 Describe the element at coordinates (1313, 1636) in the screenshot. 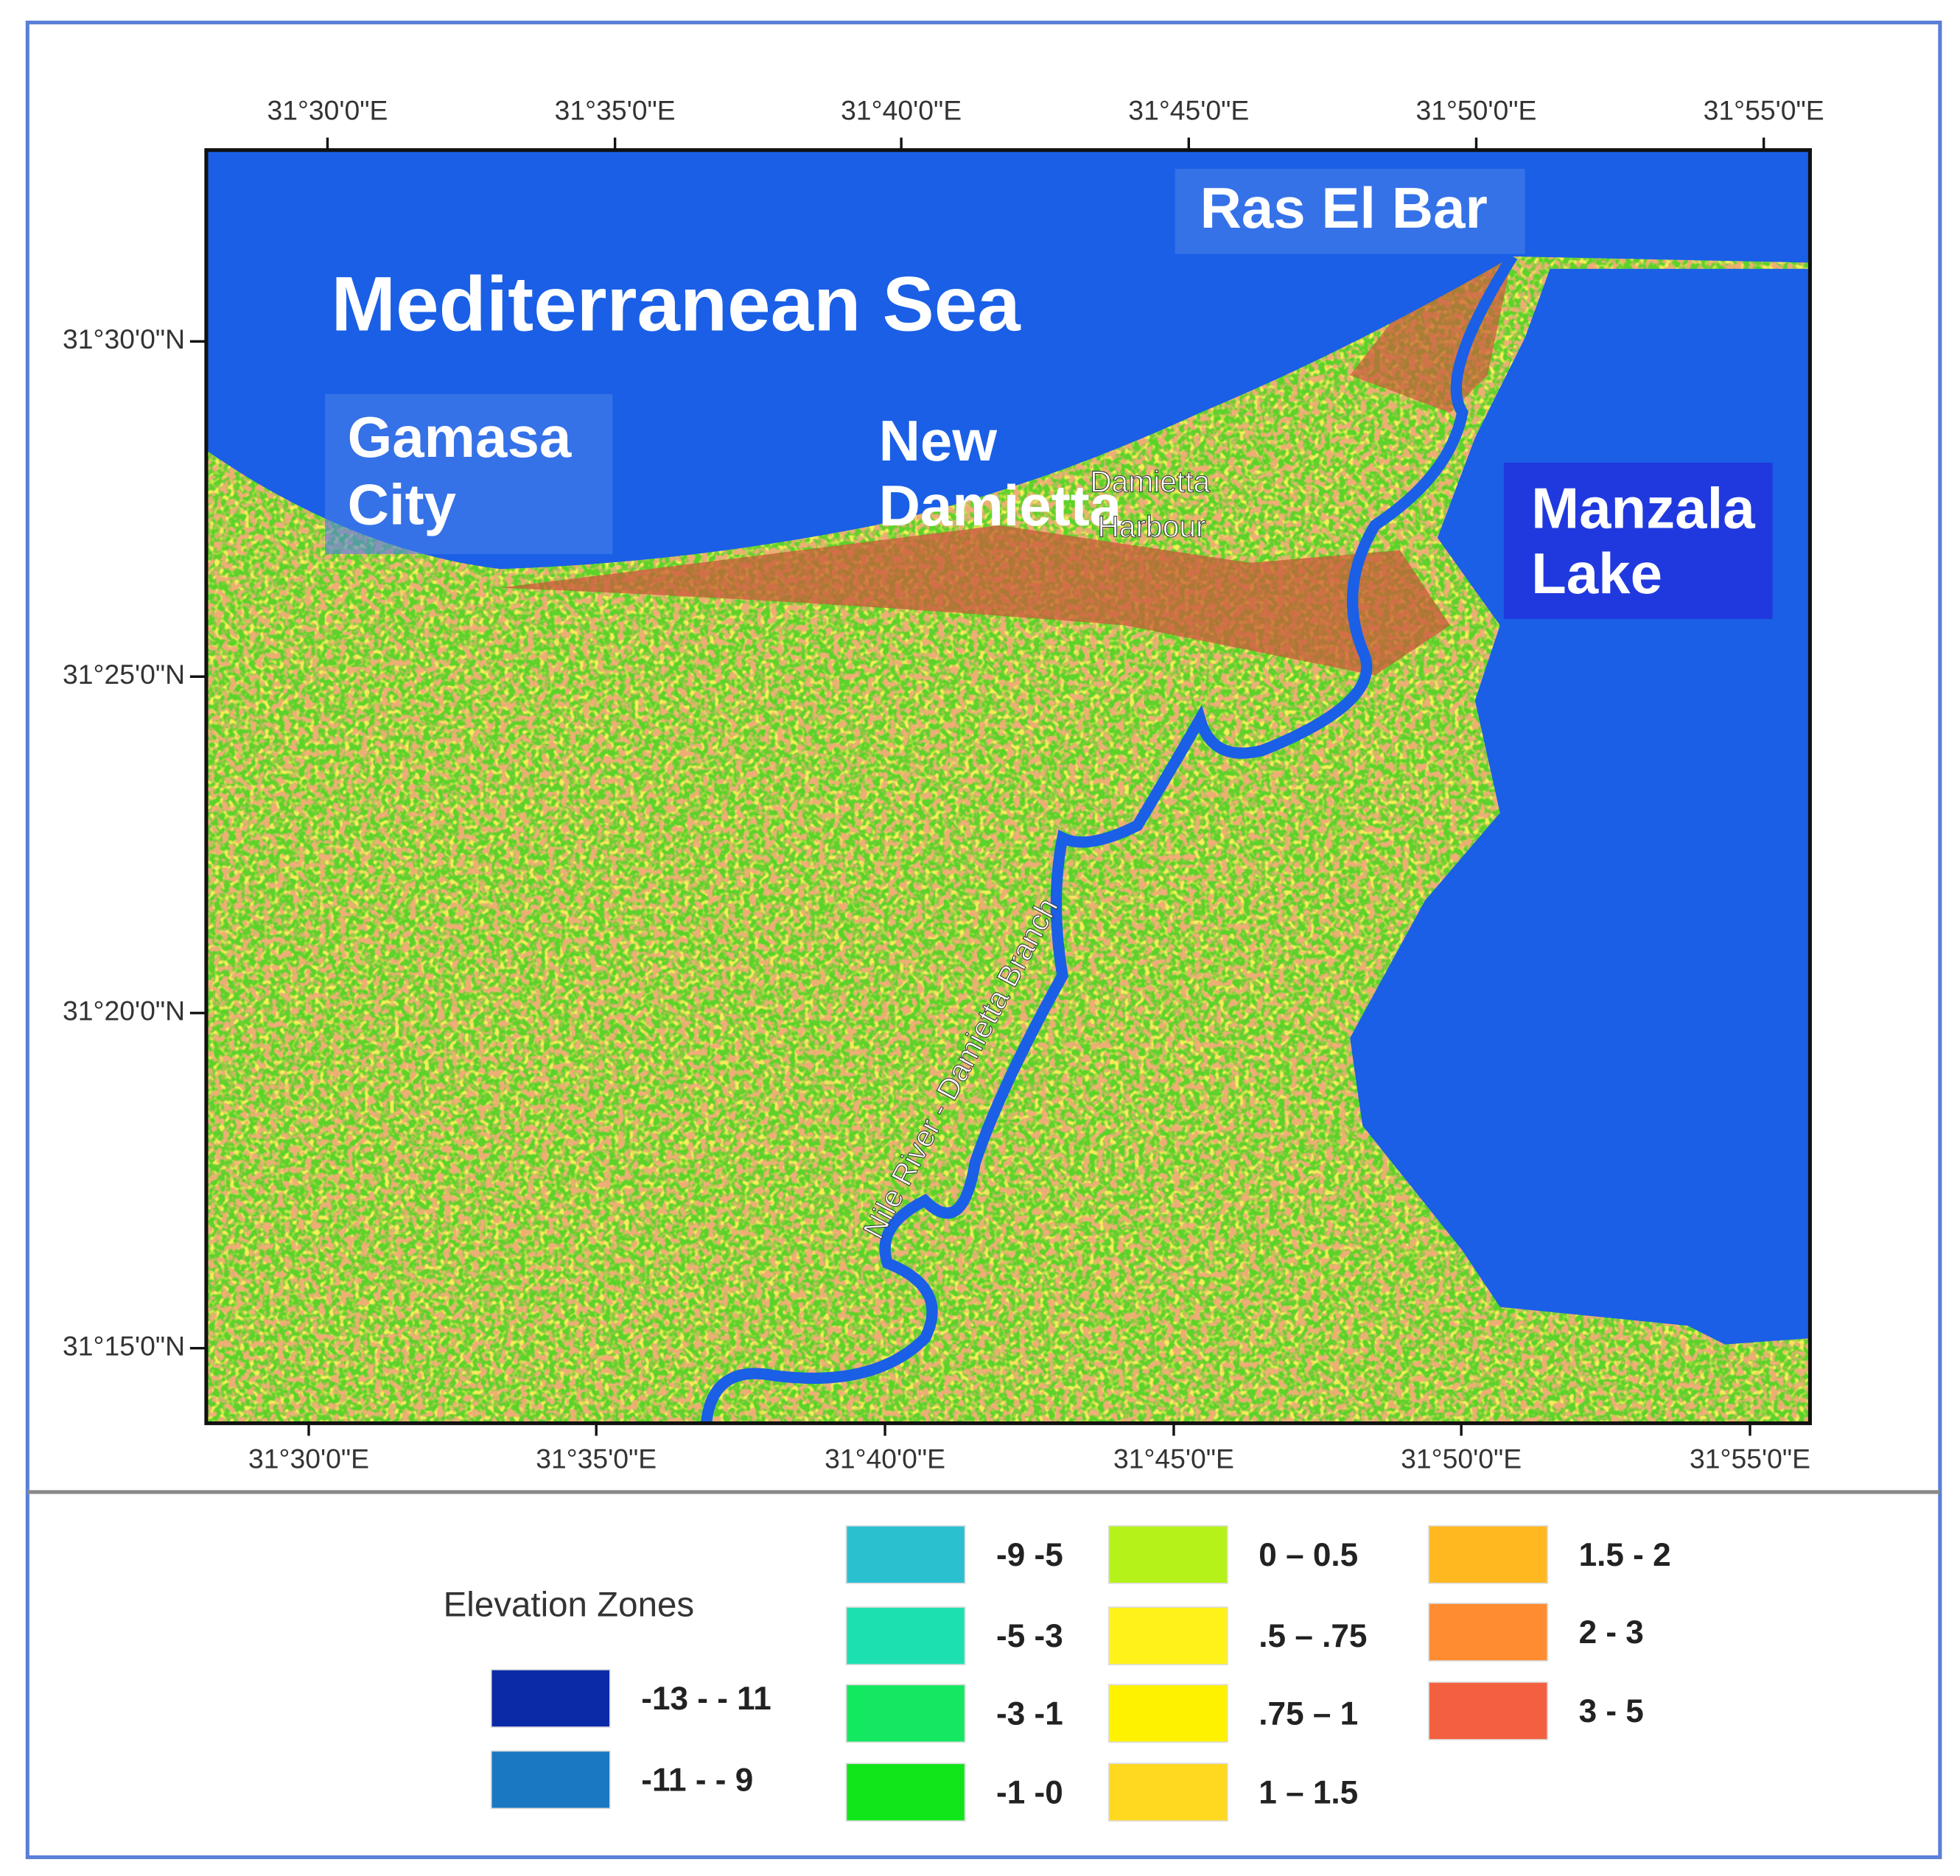

I see `legend-label: .5 – .75` at that location.